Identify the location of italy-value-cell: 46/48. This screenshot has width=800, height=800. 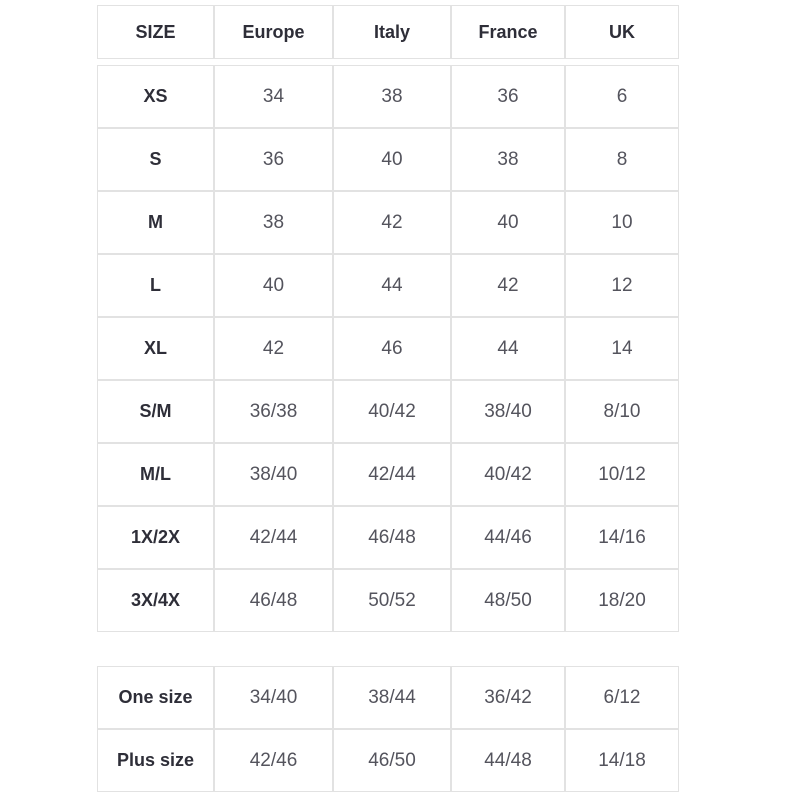
(392, 537).